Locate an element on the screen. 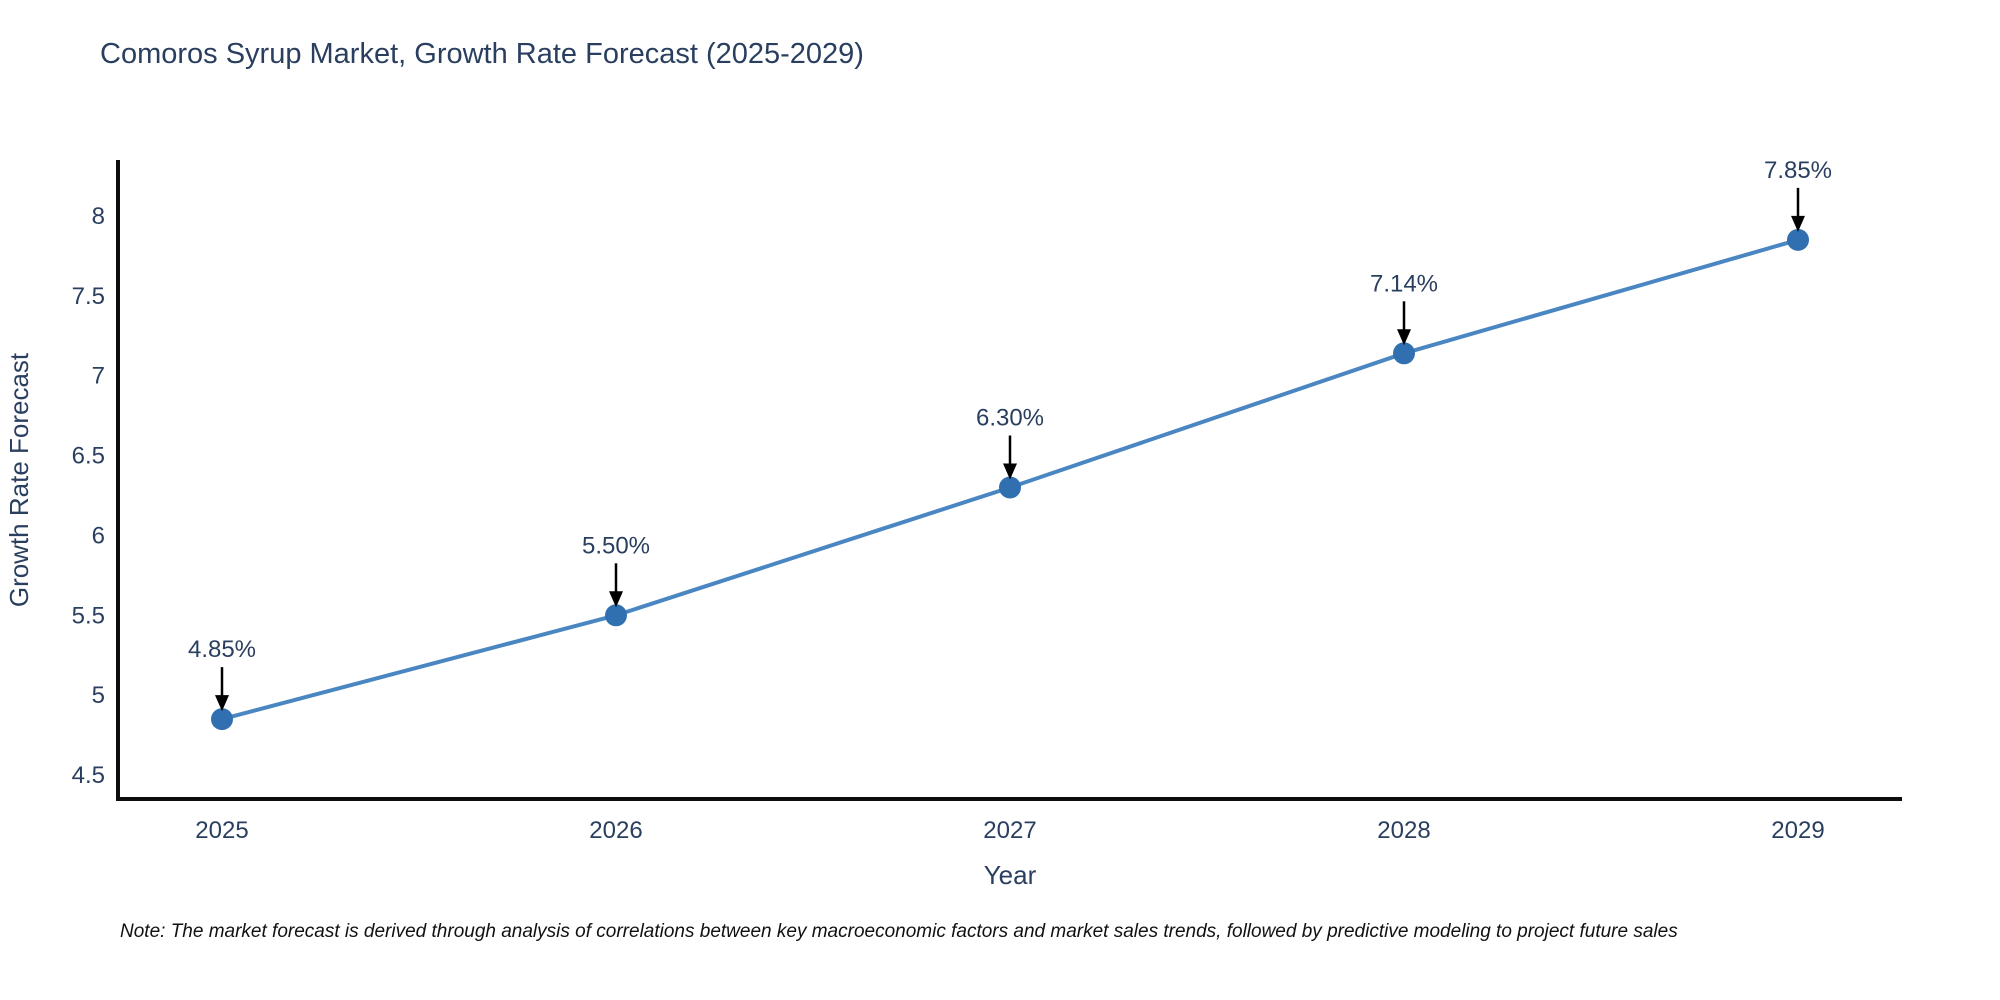 This screenshot has width=2000, height=1000. y-tick-label: 7 is located at coordinates (98, 376).